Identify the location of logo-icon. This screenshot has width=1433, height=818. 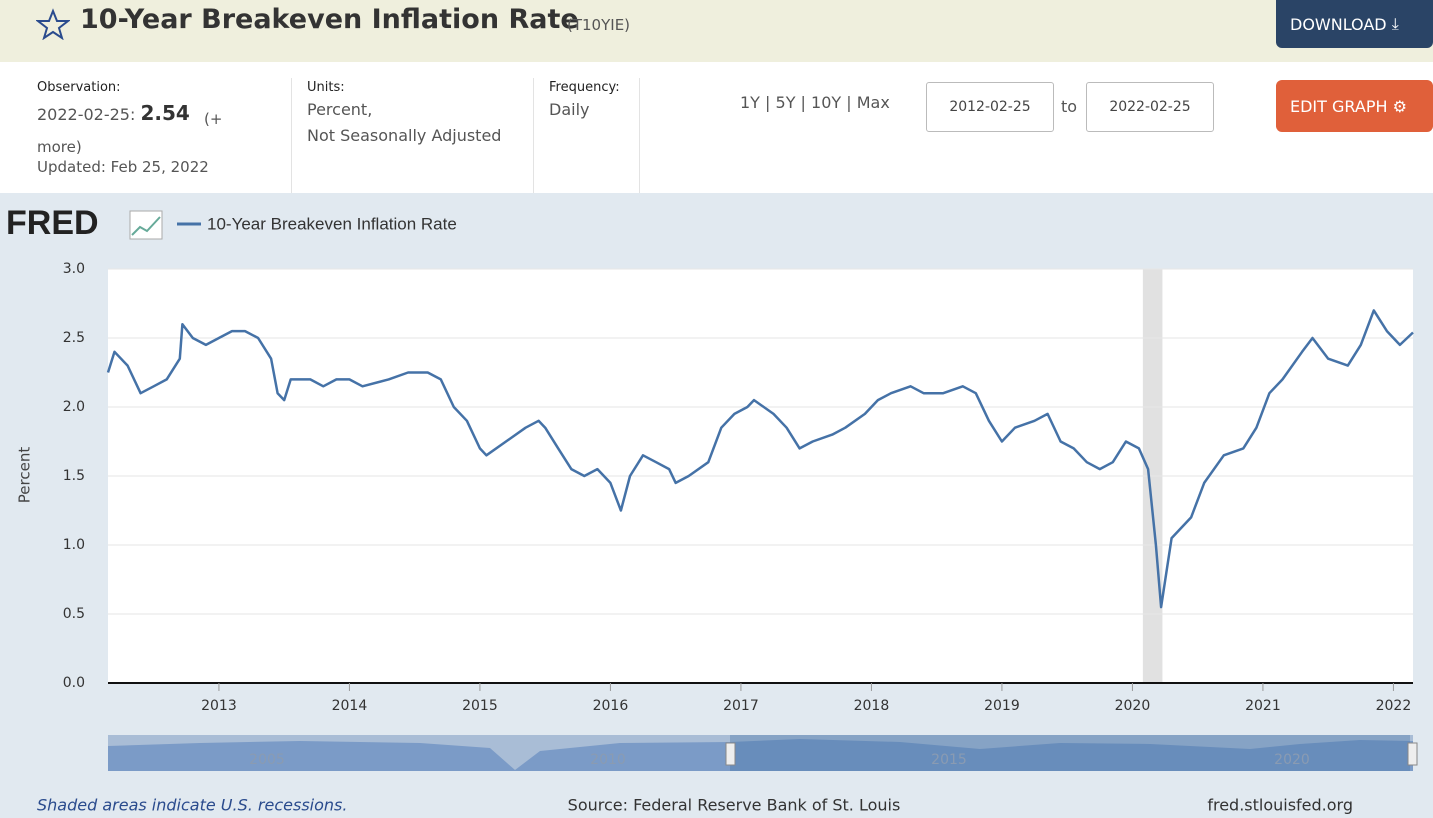
(146, 225).